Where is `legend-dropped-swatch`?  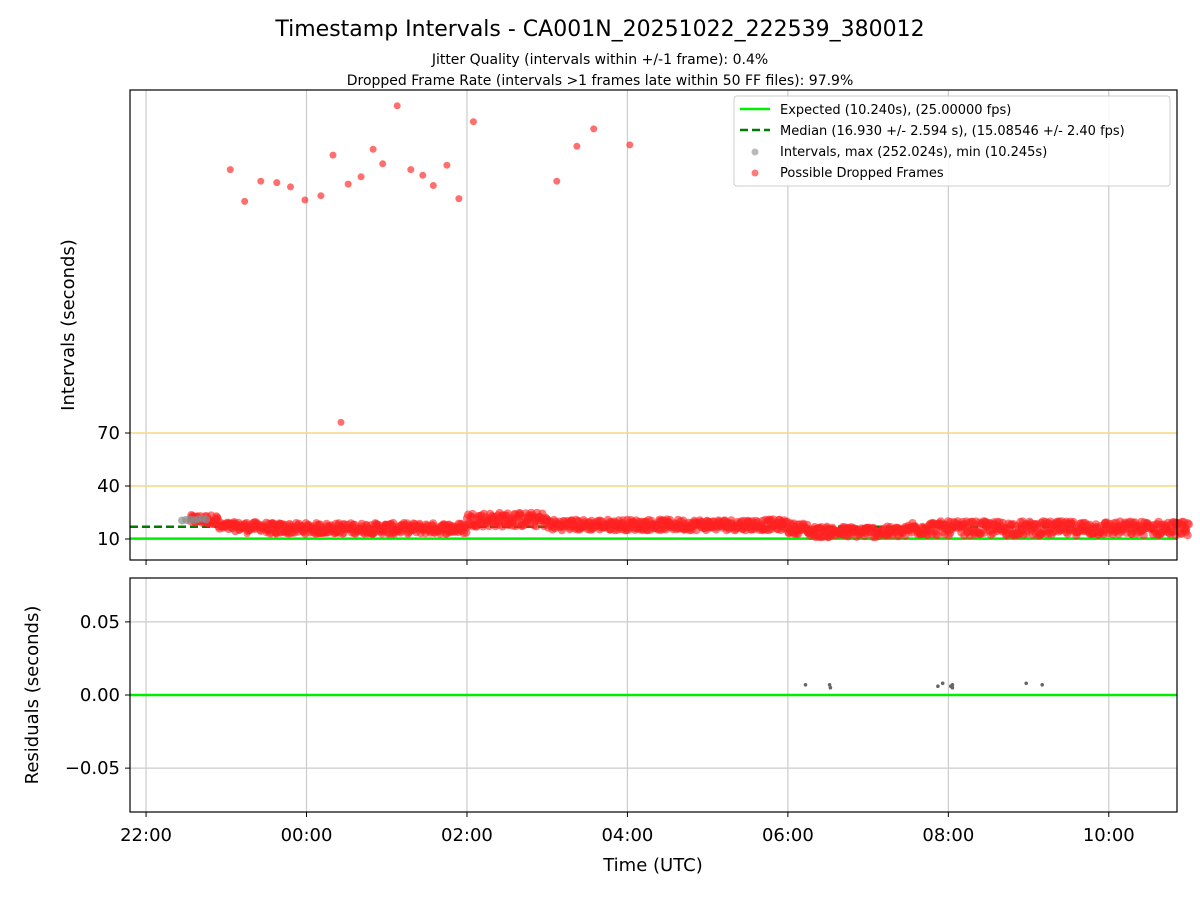
legend-dropped-swatch is located at coordinates (755, 173).